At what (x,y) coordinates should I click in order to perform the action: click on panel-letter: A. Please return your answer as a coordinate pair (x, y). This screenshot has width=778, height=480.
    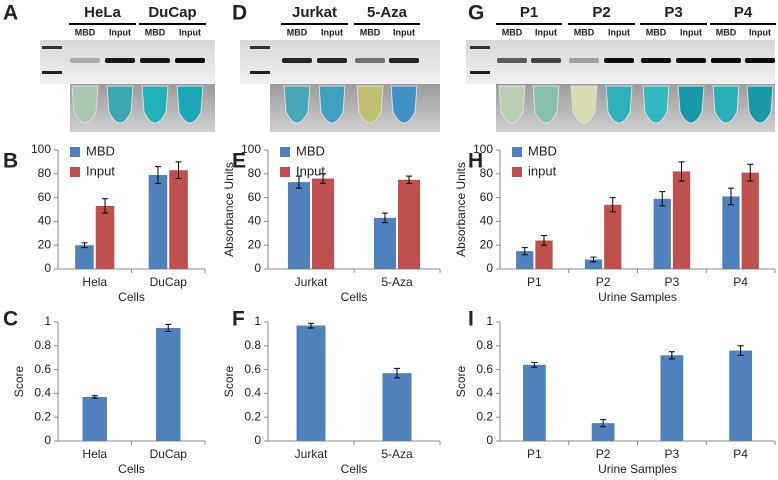
    Looking at the image, I should click on (10, 13).